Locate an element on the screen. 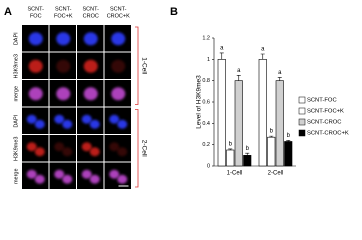 This screenshot has height=240, width=362. legend-label: SCNT-CROC+K is located at coordinates (328, 134).